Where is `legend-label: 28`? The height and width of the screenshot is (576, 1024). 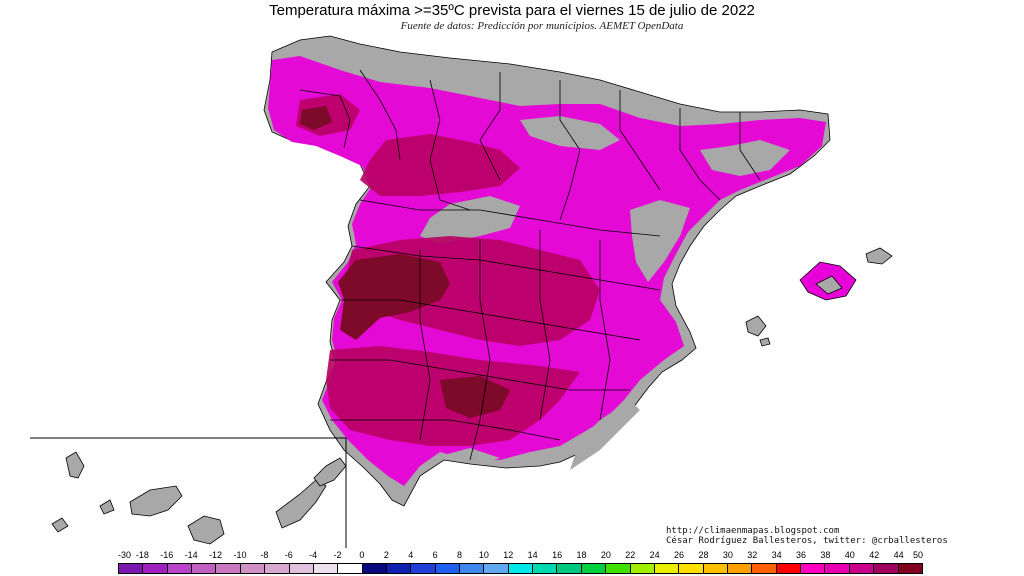 legend-label: 28 is located at coordinates (703, 555).